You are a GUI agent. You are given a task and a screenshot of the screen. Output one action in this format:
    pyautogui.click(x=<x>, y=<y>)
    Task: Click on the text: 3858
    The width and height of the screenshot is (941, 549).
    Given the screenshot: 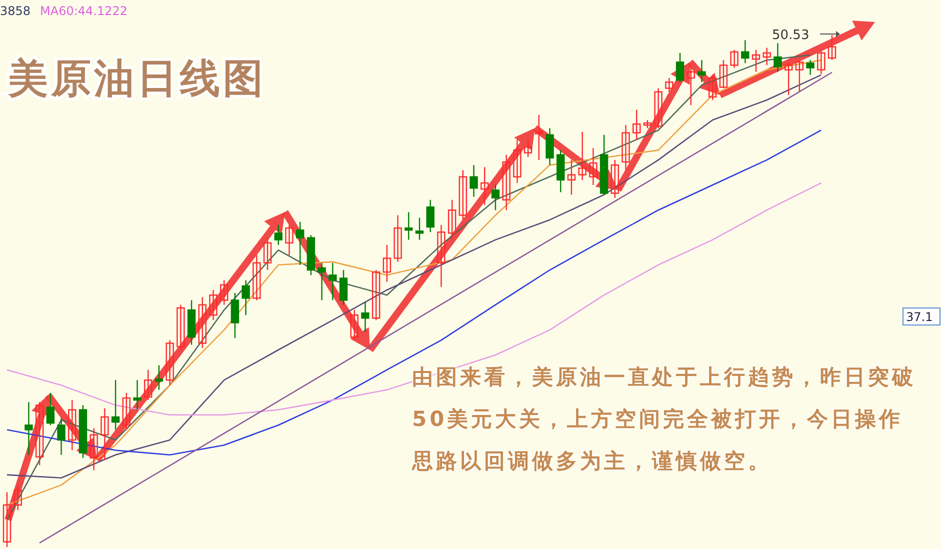 What is the action you would take?
    pyautogui.click(x=15, y=11)
    